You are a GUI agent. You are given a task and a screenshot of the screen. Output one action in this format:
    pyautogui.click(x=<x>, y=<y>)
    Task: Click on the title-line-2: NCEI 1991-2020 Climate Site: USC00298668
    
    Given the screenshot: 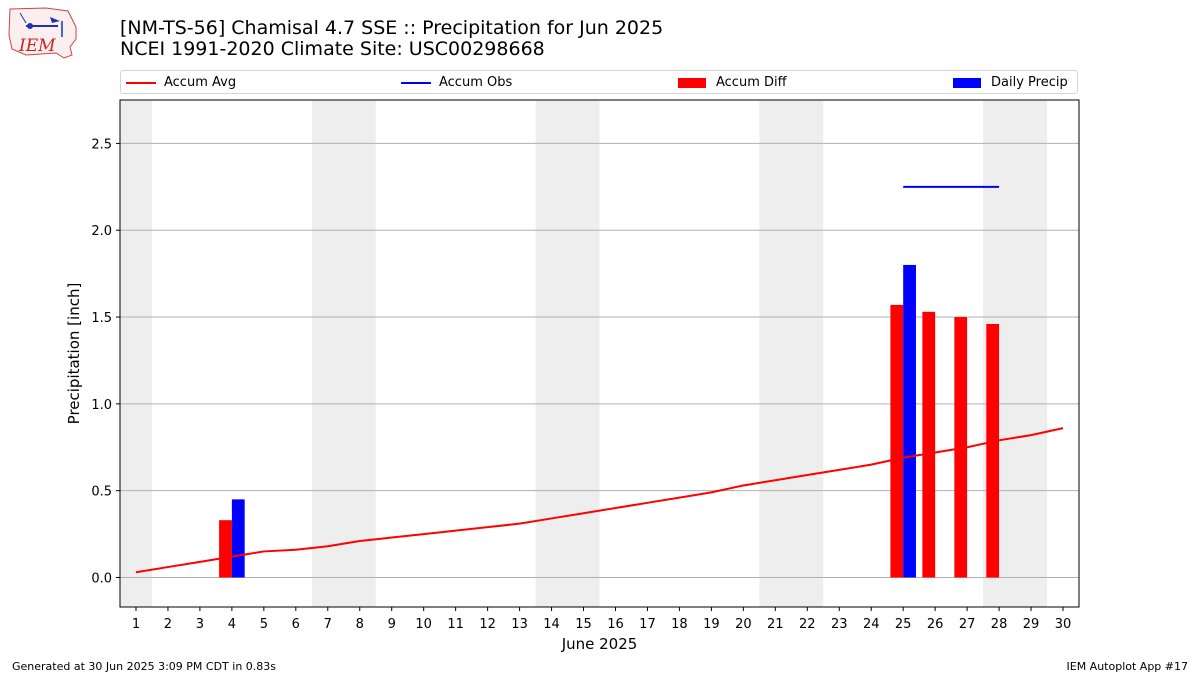 What is the action you would take?
    pyautogui.click(x=332, y=49)
    